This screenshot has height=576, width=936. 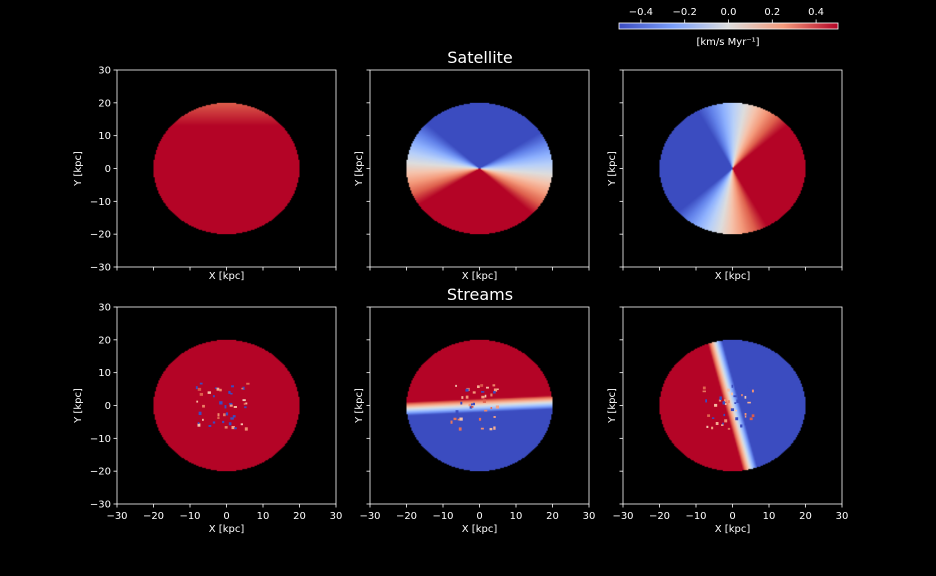 I want to click on y-tick-label: −10, so click(x=100, y=202).